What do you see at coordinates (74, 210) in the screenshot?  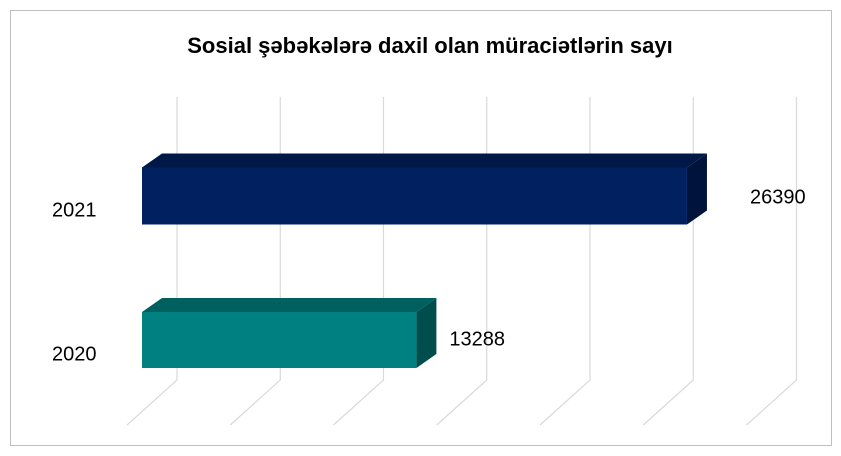 I see `y-tick-label: 2021` at bounding box center [74, 210].